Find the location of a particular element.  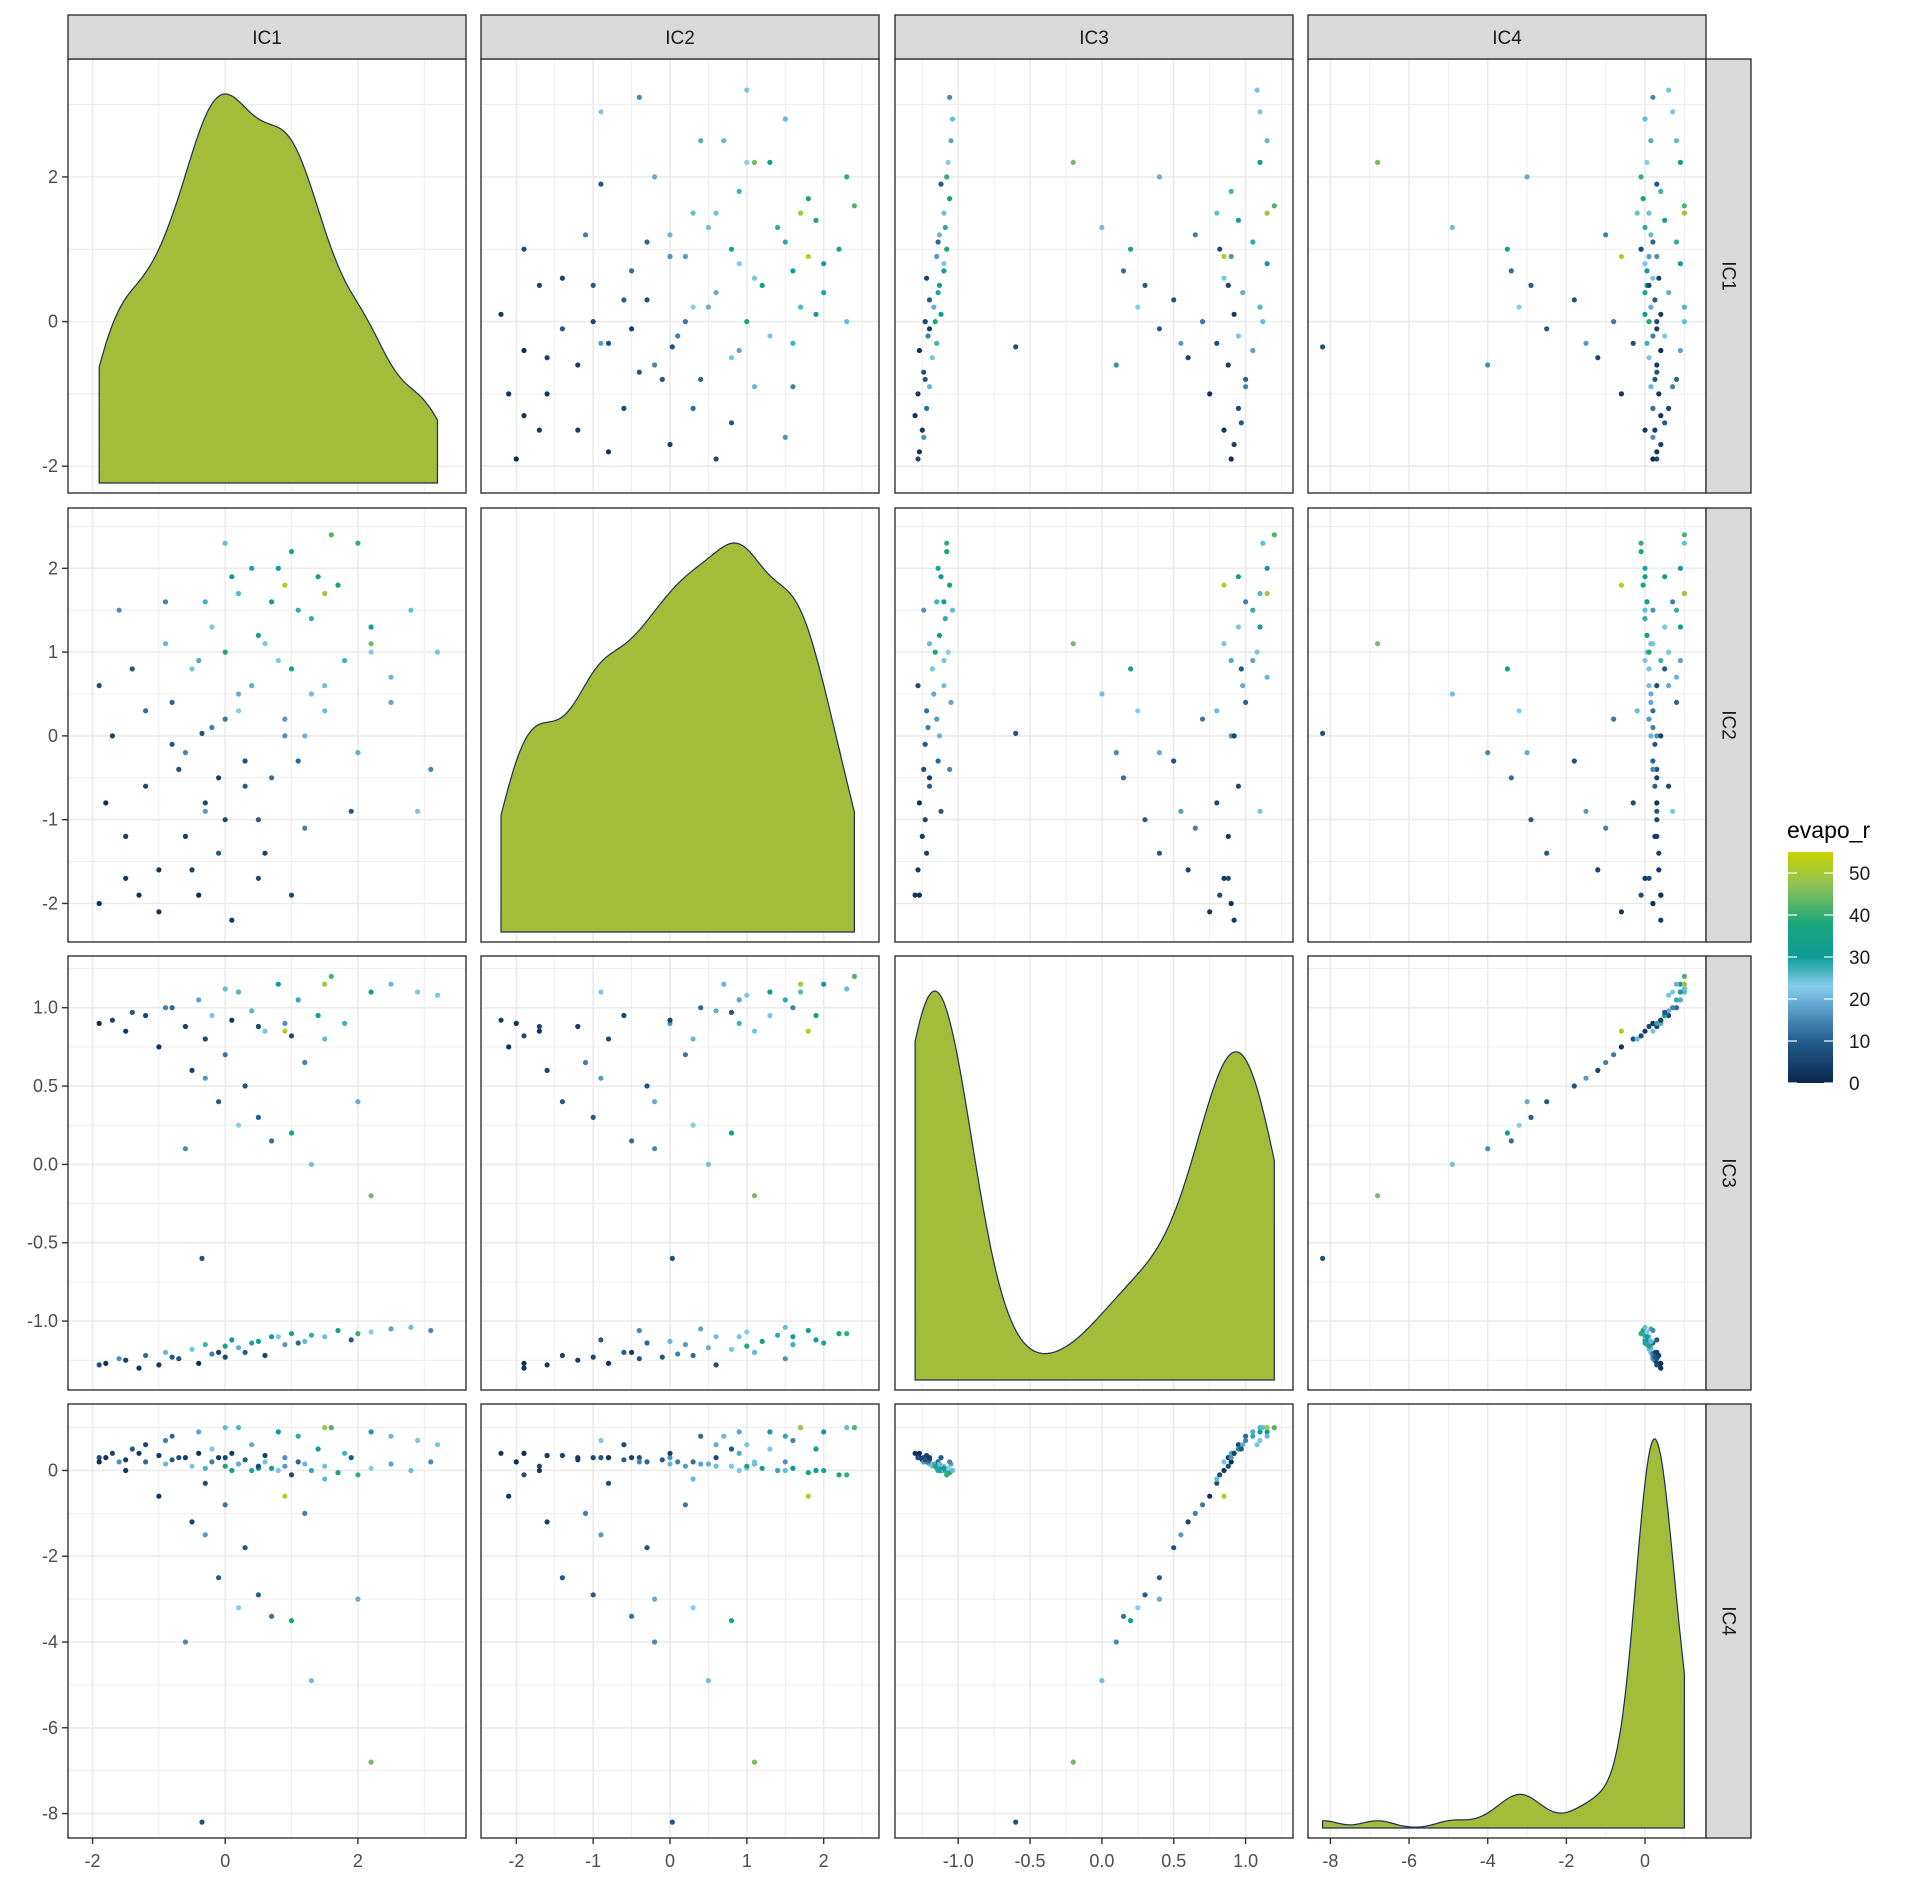

y-tick-label: -1.0 is located at coordinates (42, 1321).